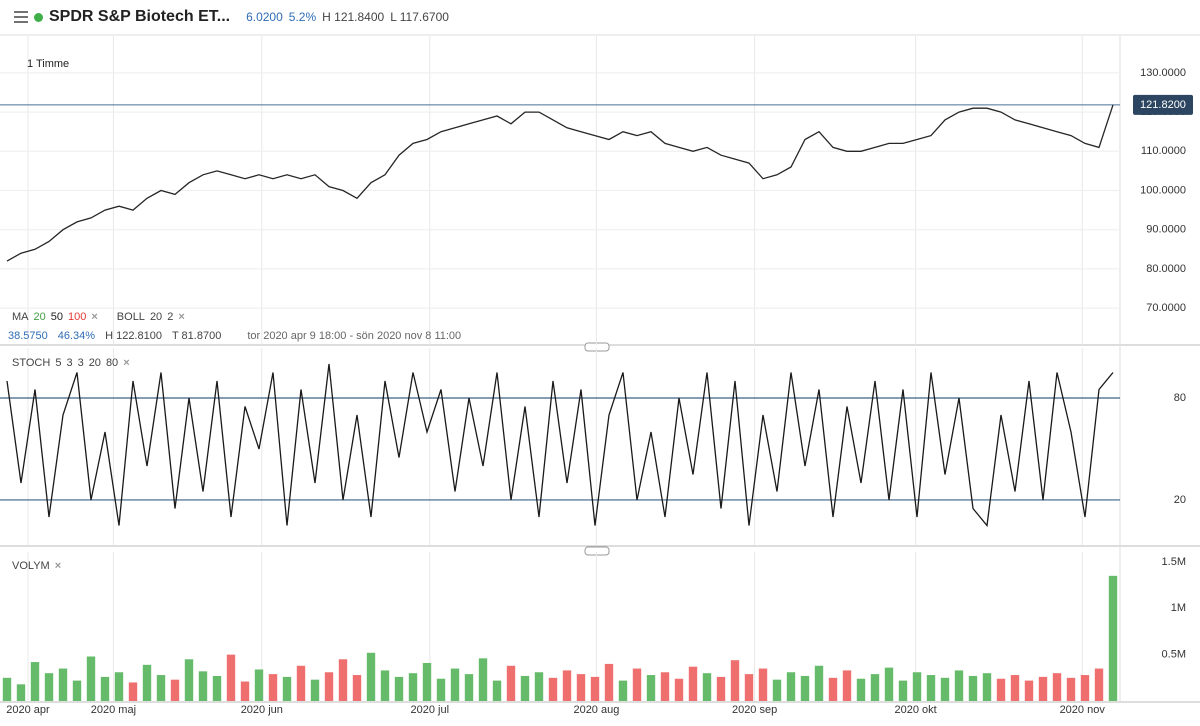  What do you see at coordinates (430, 710) in the screenshot?
I see `x-tick-label: 2020 jul` at bounding box center [430, 710].